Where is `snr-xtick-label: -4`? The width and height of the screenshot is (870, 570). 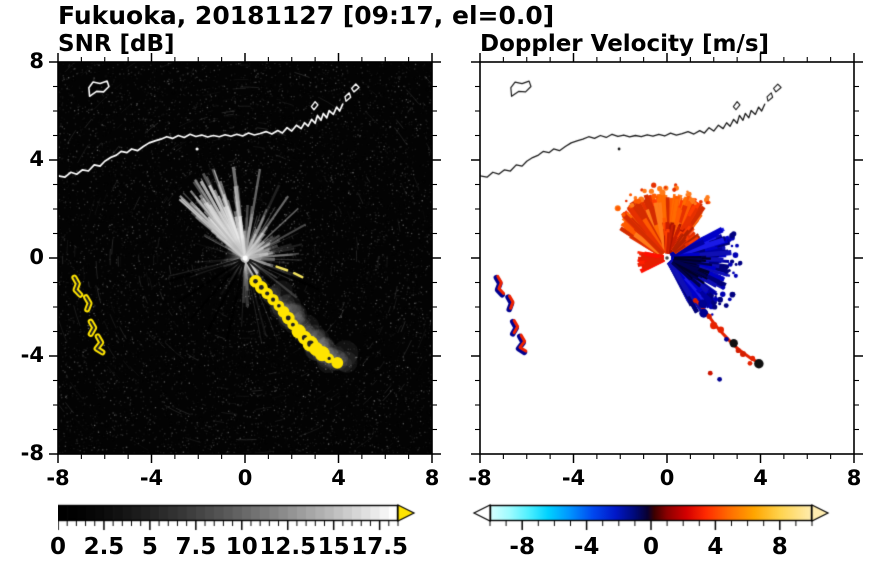 snr-xtick-label: -4 is located at coordinates (151, 478).